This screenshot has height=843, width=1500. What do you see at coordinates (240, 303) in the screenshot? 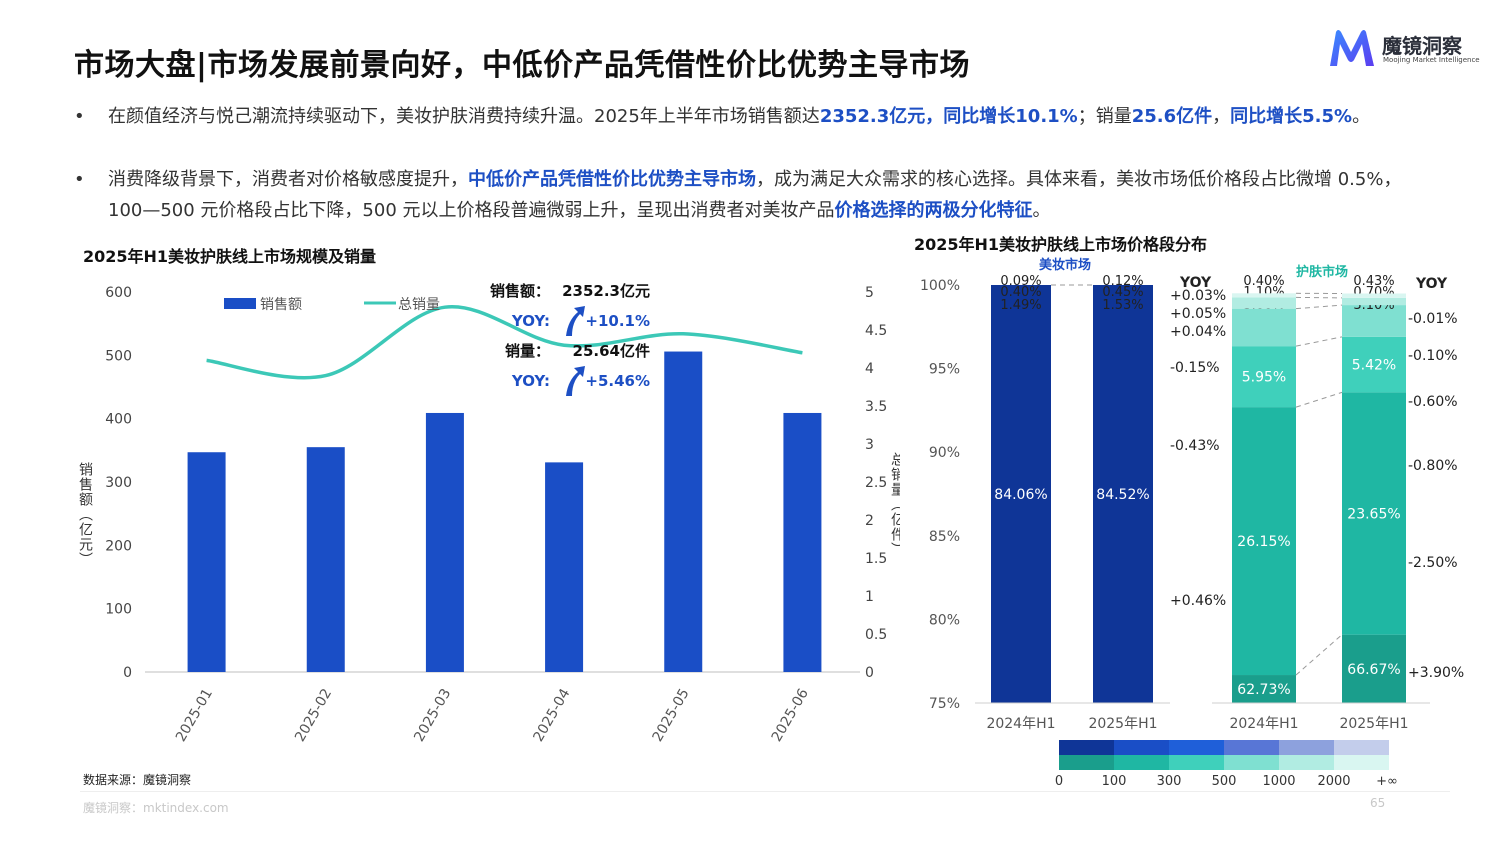
I see `legend-bar-swatch` at bounding box center [240, 303].